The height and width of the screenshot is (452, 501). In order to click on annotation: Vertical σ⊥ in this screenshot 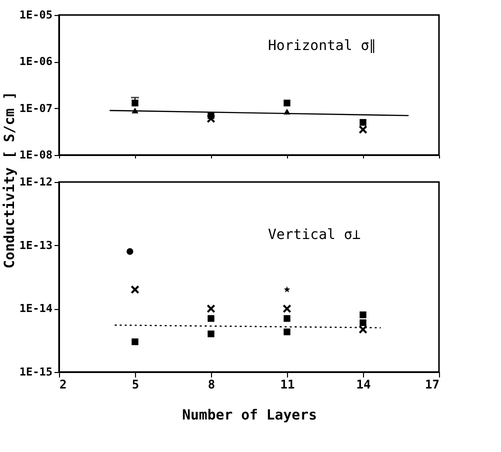, I will do `click(314, 235)`.